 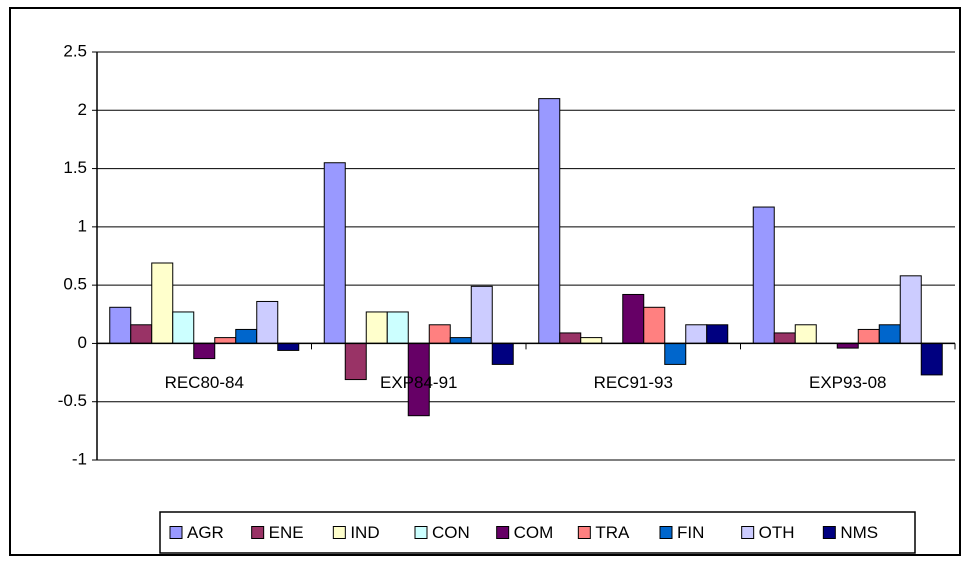 I want to click on x-tick-label: REC80-84, so click(x=204, y=382).